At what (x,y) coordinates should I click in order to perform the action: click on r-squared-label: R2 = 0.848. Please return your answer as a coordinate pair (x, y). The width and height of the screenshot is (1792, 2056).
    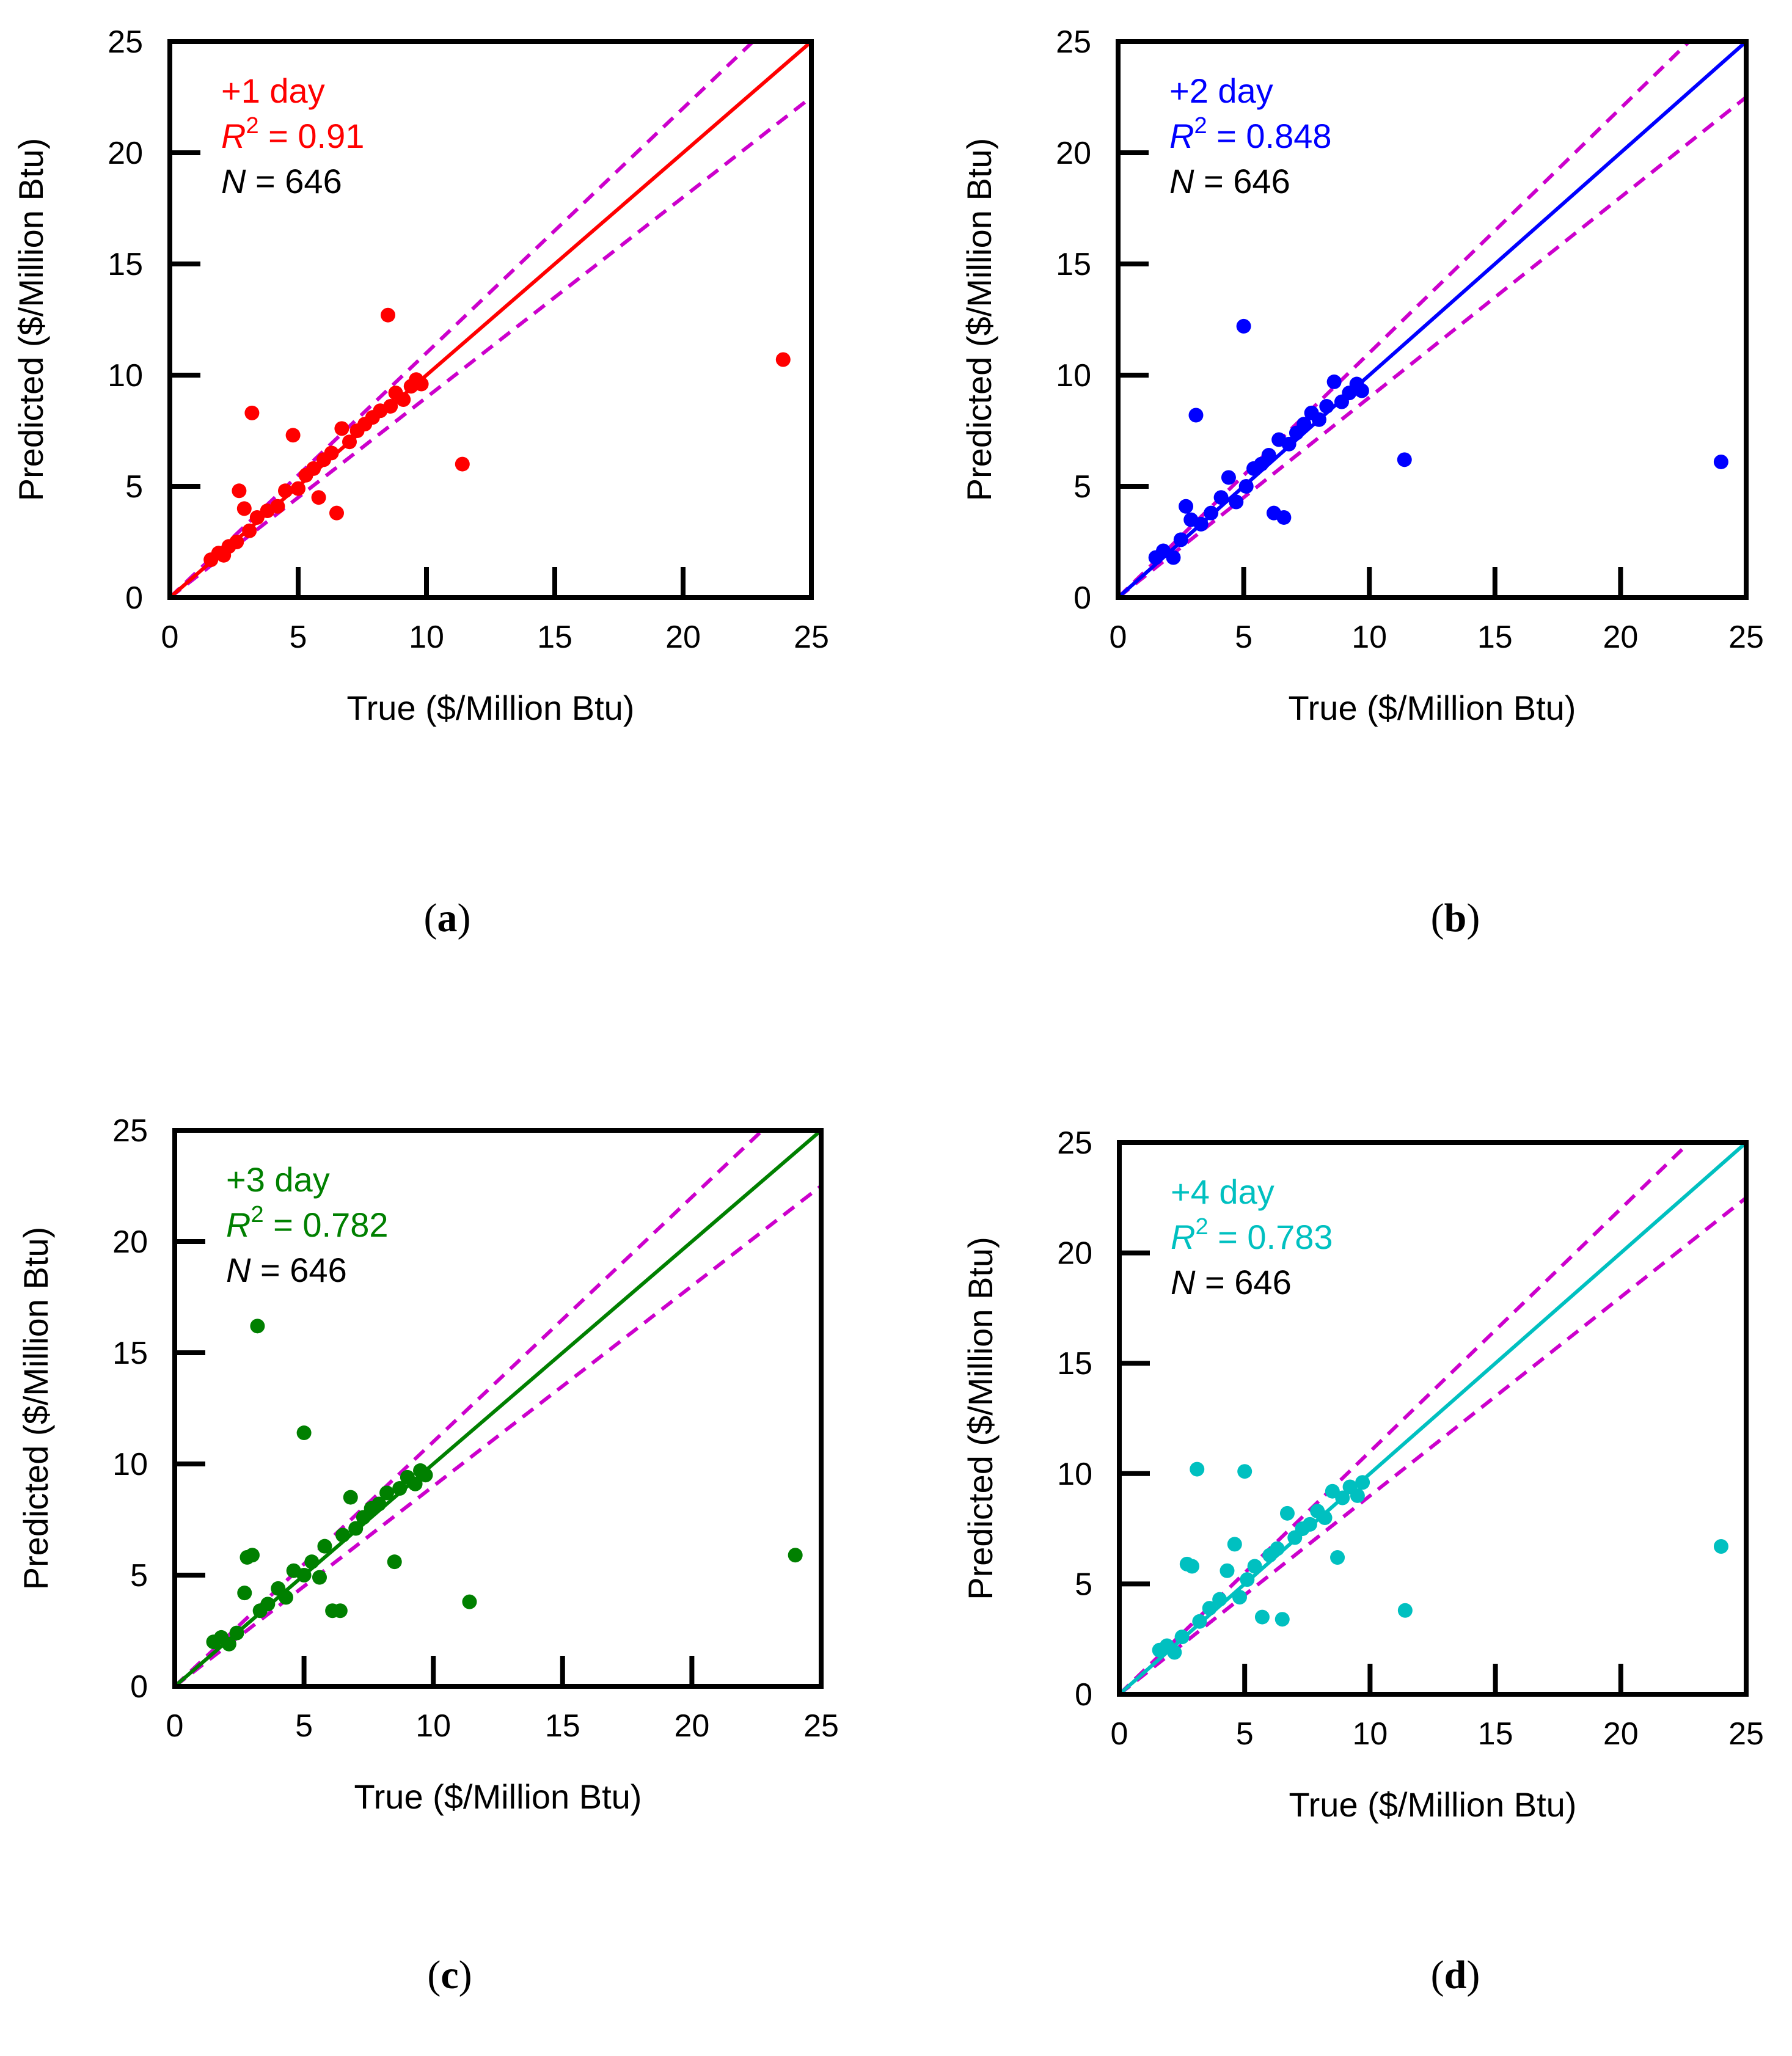
    Looking at the image, I should click on (1250, 134).